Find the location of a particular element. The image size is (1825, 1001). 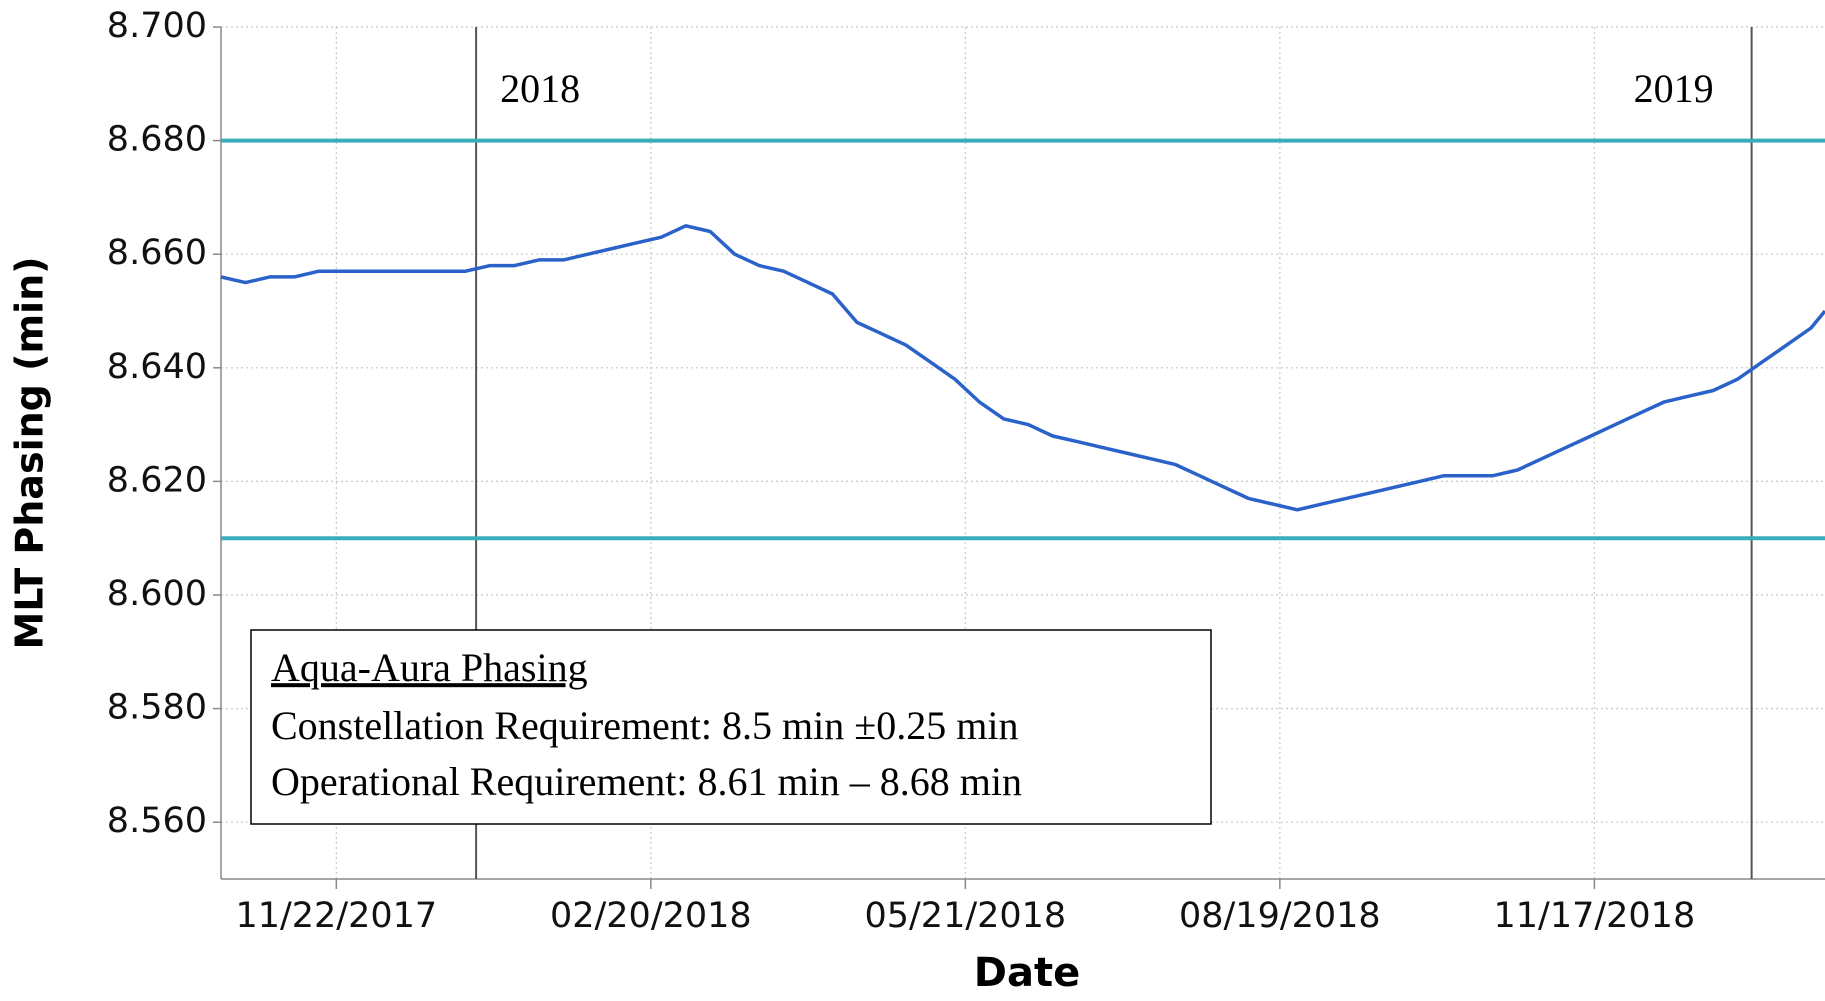

x-tick-label: 11/17/2018 is located at coordinates (1594, 916).